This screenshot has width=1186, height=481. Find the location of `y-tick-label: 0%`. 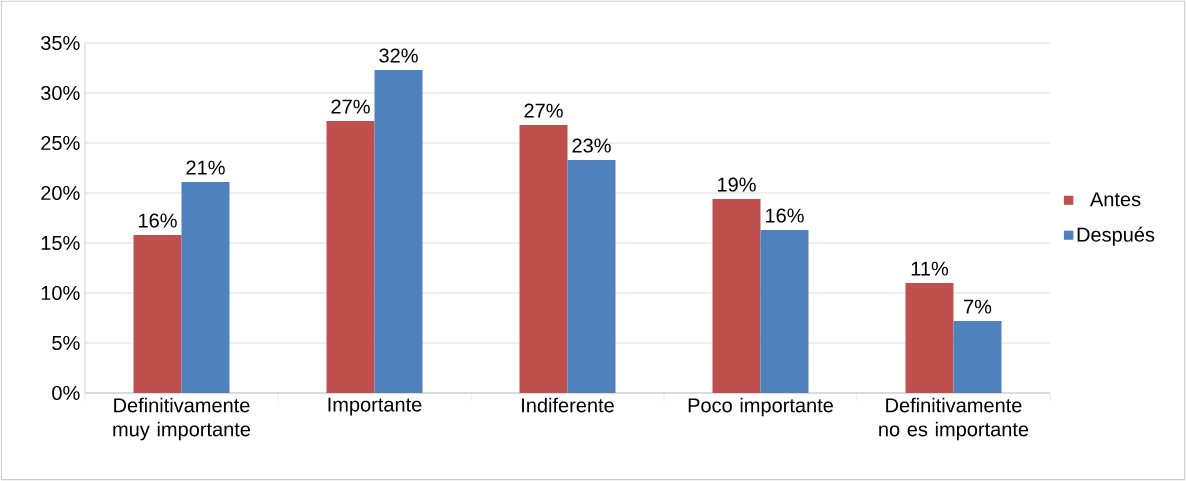

y-tick-label: 0% is located at coordinates (66, 393).